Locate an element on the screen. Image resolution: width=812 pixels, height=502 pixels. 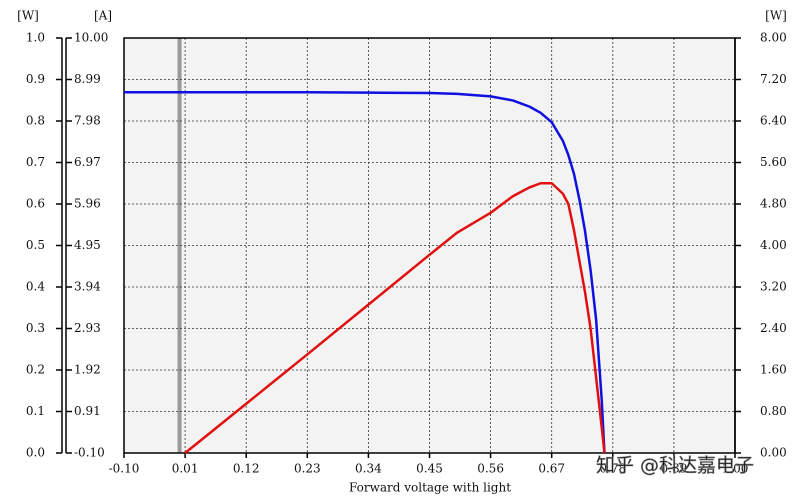
y3-tick-label: 1.0 is located at coordinates (35, 38).